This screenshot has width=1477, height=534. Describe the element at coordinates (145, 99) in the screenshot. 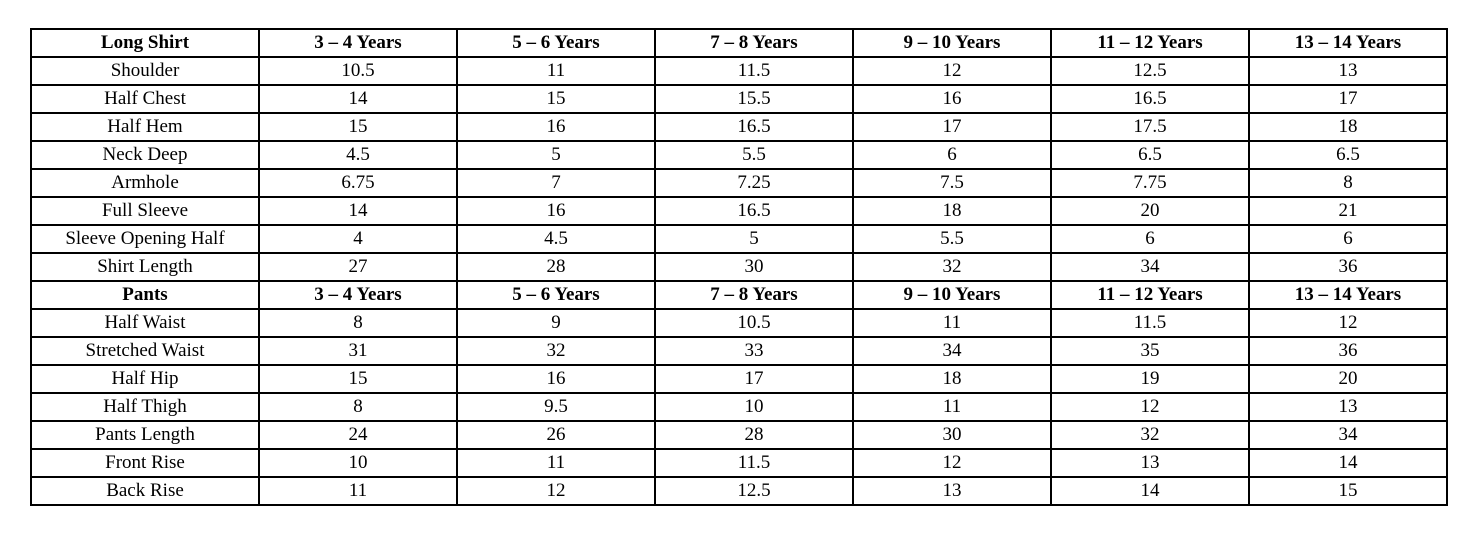

I see `row-label-cell: Half Chest` at that location.